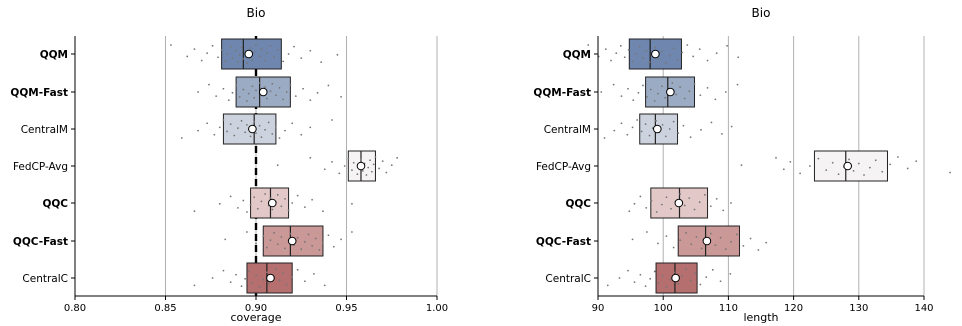 Image resolution: width=962 pixels, height=326 pixels. What do you see at coordinates (568, 279) in the screenshot?
I see `y-tick-label: CentralC` at bounding box center [568, 279].